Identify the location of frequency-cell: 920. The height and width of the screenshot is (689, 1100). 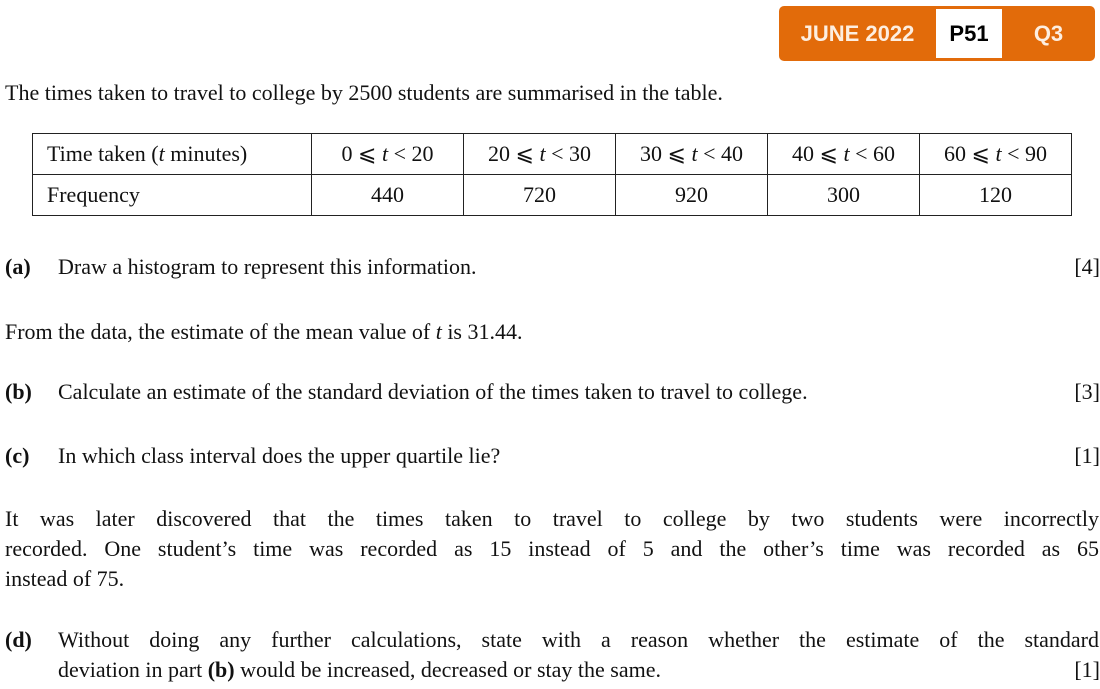
(691, 195).